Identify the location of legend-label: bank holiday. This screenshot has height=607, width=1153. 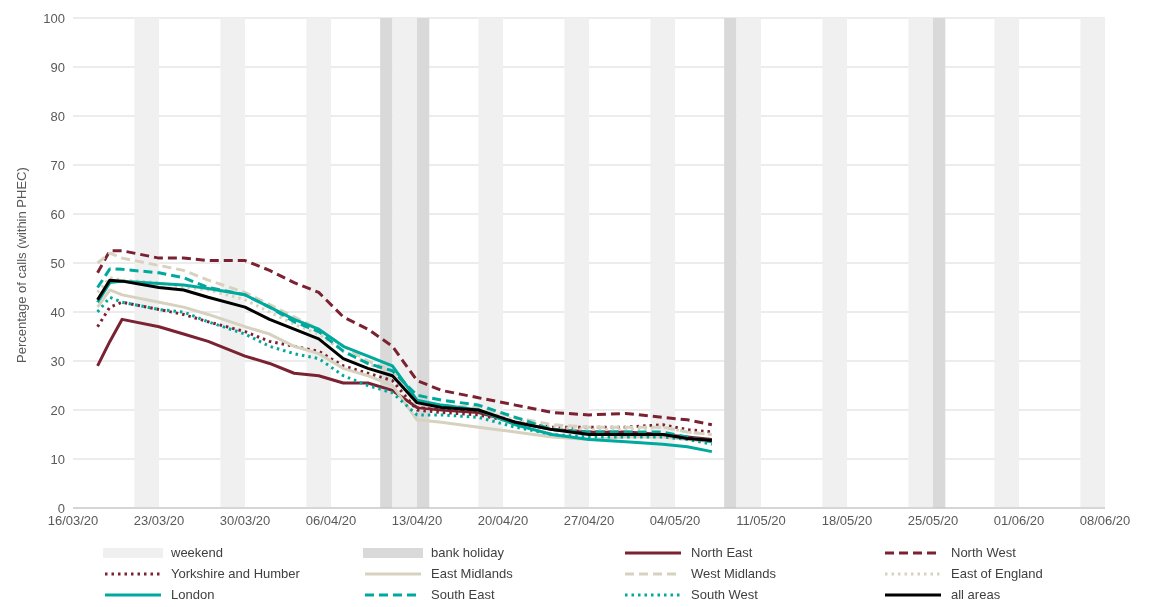
(467, 552).